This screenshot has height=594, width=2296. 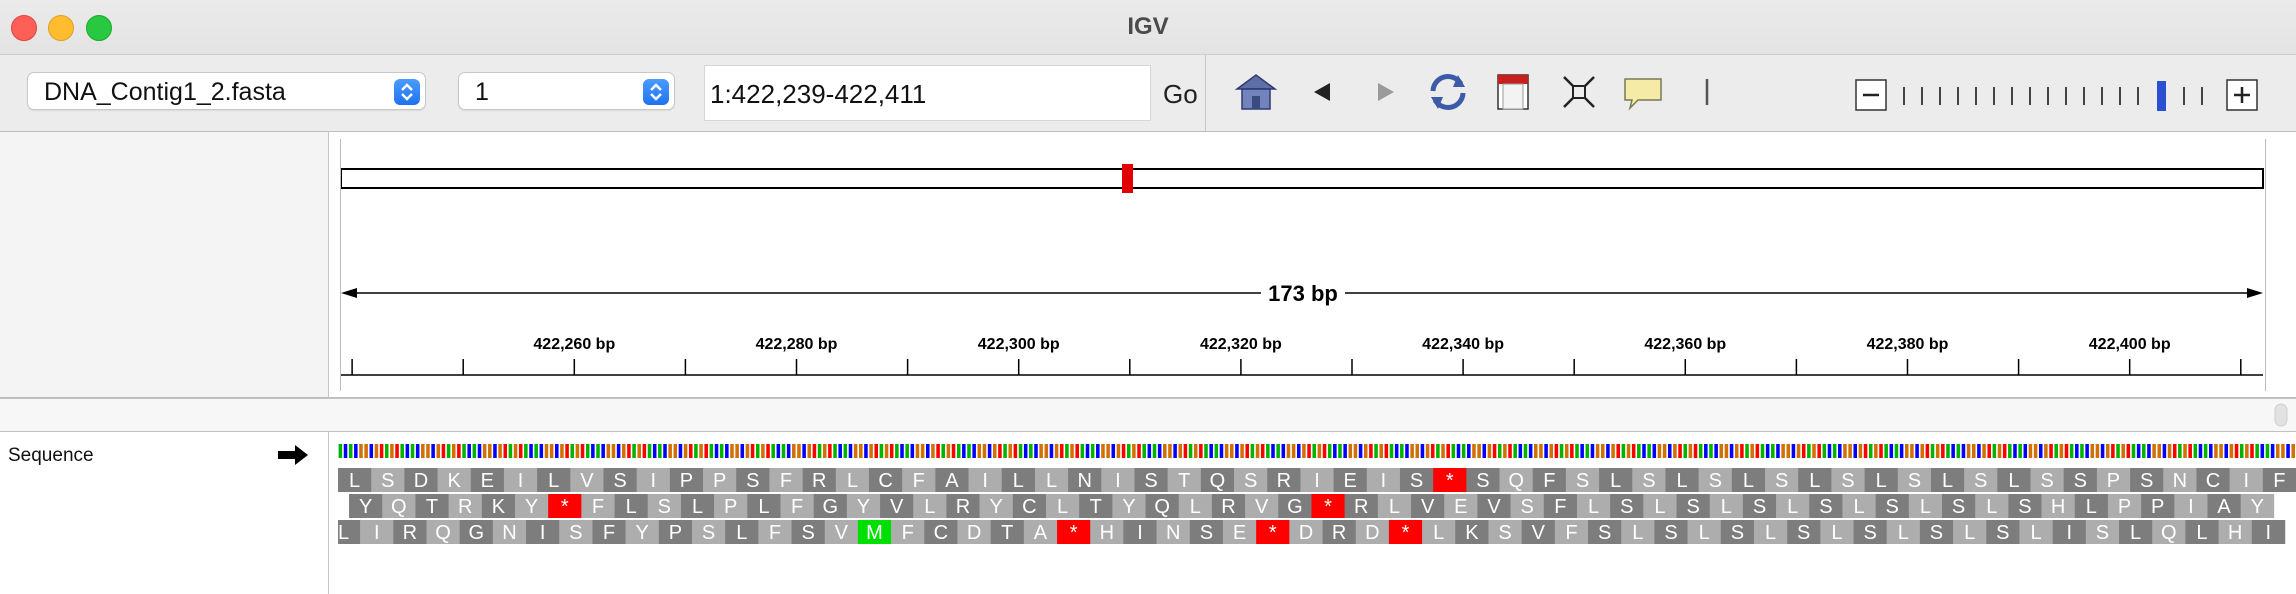 I want to click on region-of-interest-icon, so click(x=1513, y=92).